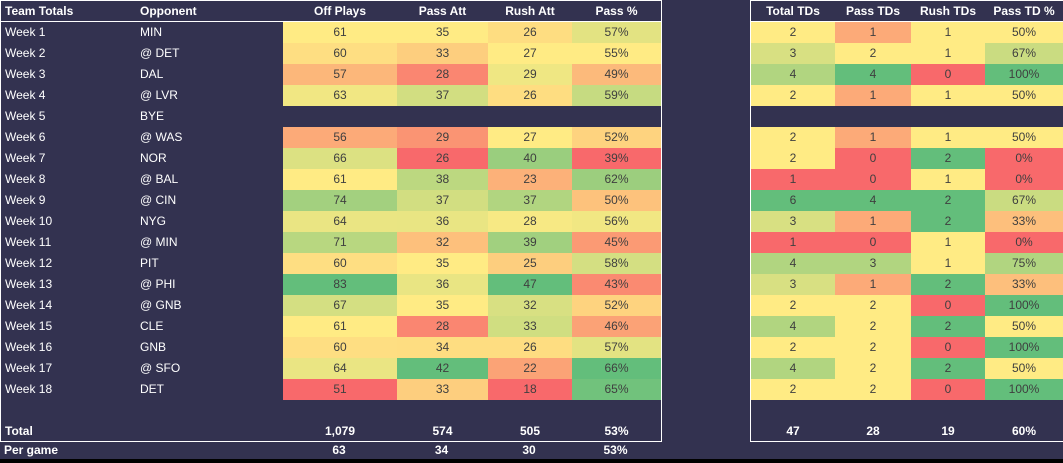  I want to click on week-row: Week 9 @ CIN 74 37 37 50%, so click(331, 200).